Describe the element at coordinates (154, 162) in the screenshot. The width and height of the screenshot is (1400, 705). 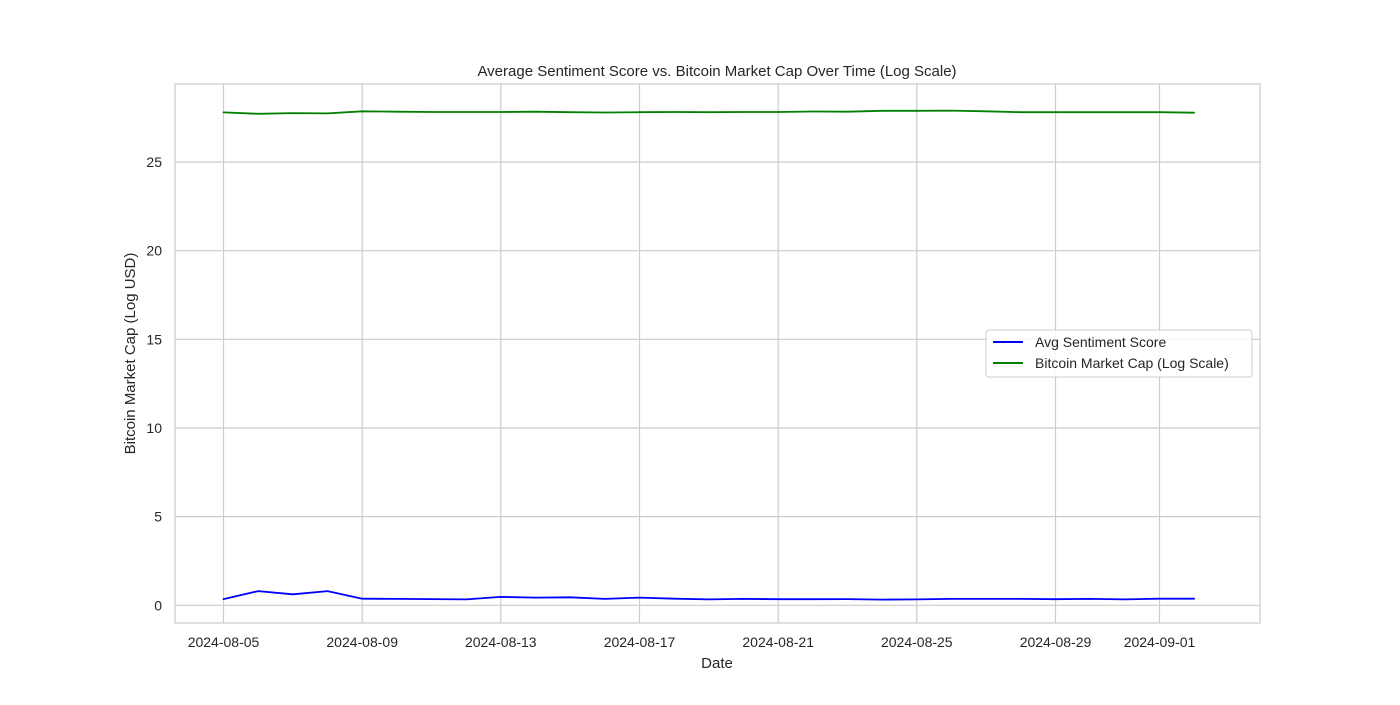
I see `y-tick-label: 25` at that location.